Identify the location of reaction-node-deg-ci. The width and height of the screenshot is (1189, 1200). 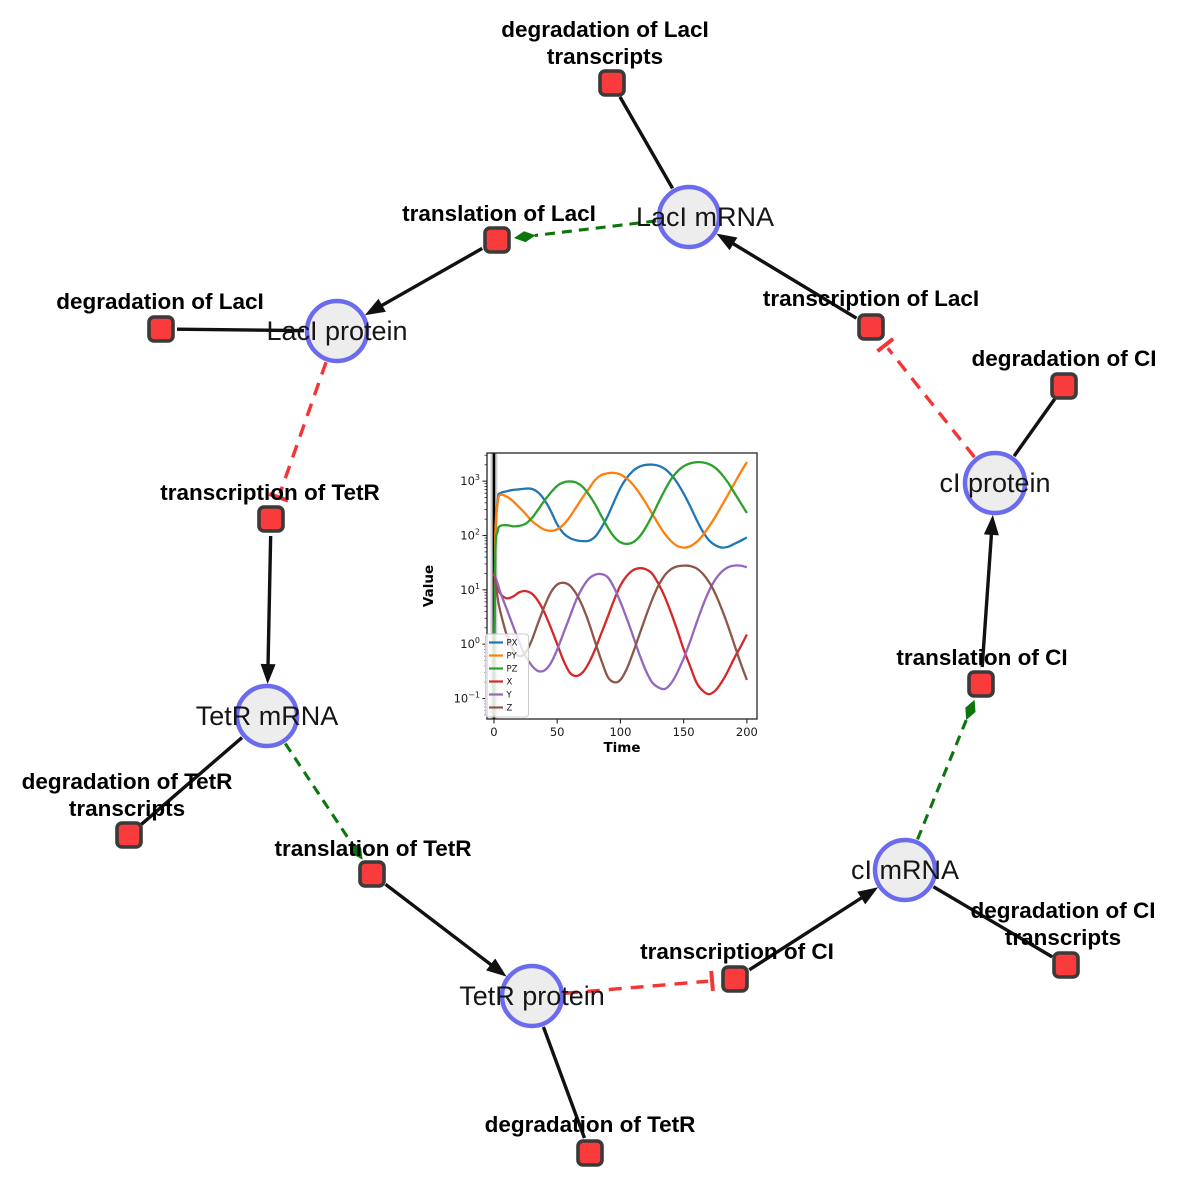
(1064, 386).